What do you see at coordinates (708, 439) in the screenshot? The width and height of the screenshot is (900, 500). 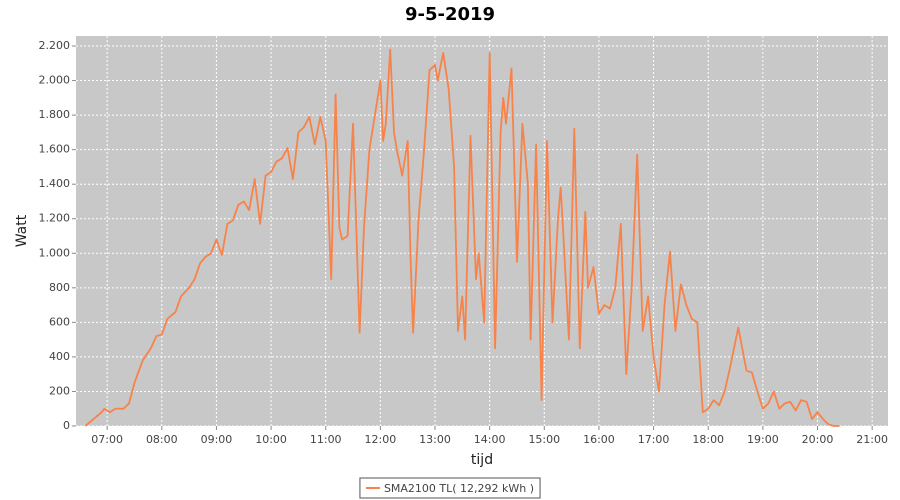 I see `x-tick-label: 18:00` at bounding box center [708, 439].